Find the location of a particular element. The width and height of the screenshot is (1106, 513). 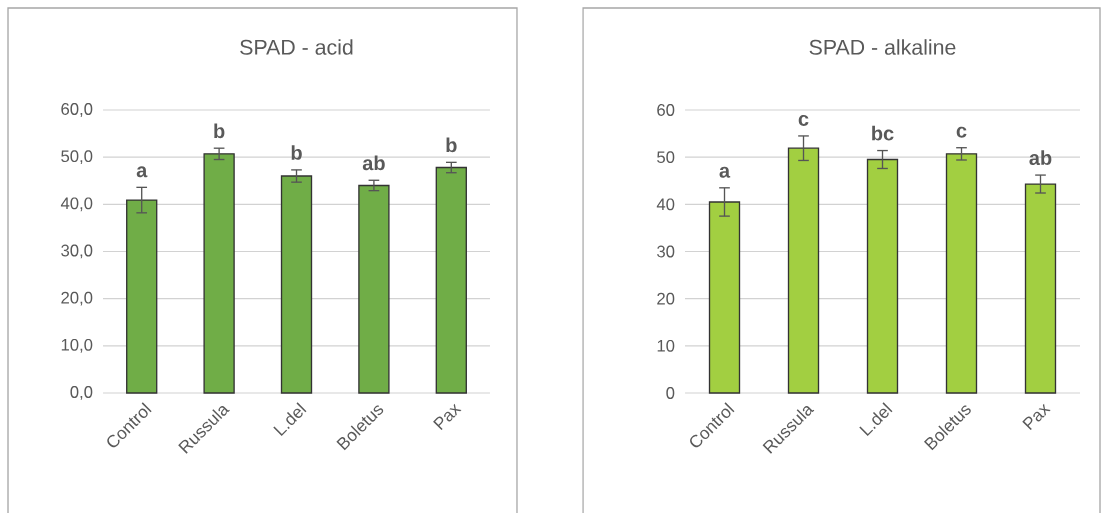

annotation: bc is located at coordinates (883, 133).